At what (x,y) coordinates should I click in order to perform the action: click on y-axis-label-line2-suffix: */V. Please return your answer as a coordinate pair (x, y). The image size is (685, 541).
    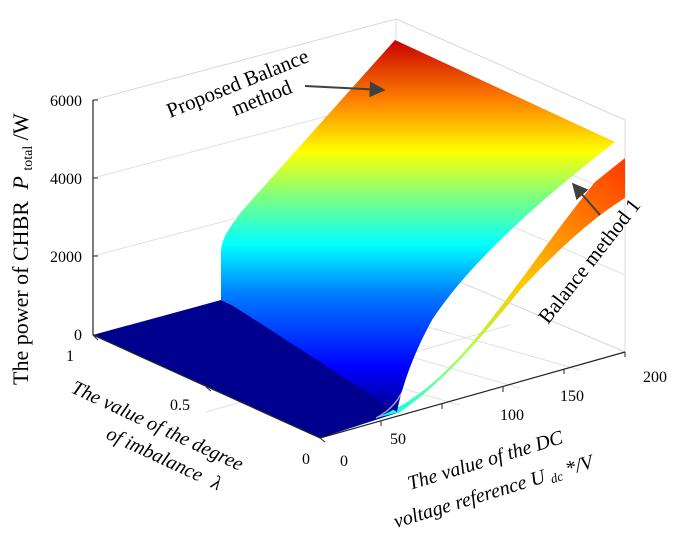
    Looking at the image, I should click on (581, 465).